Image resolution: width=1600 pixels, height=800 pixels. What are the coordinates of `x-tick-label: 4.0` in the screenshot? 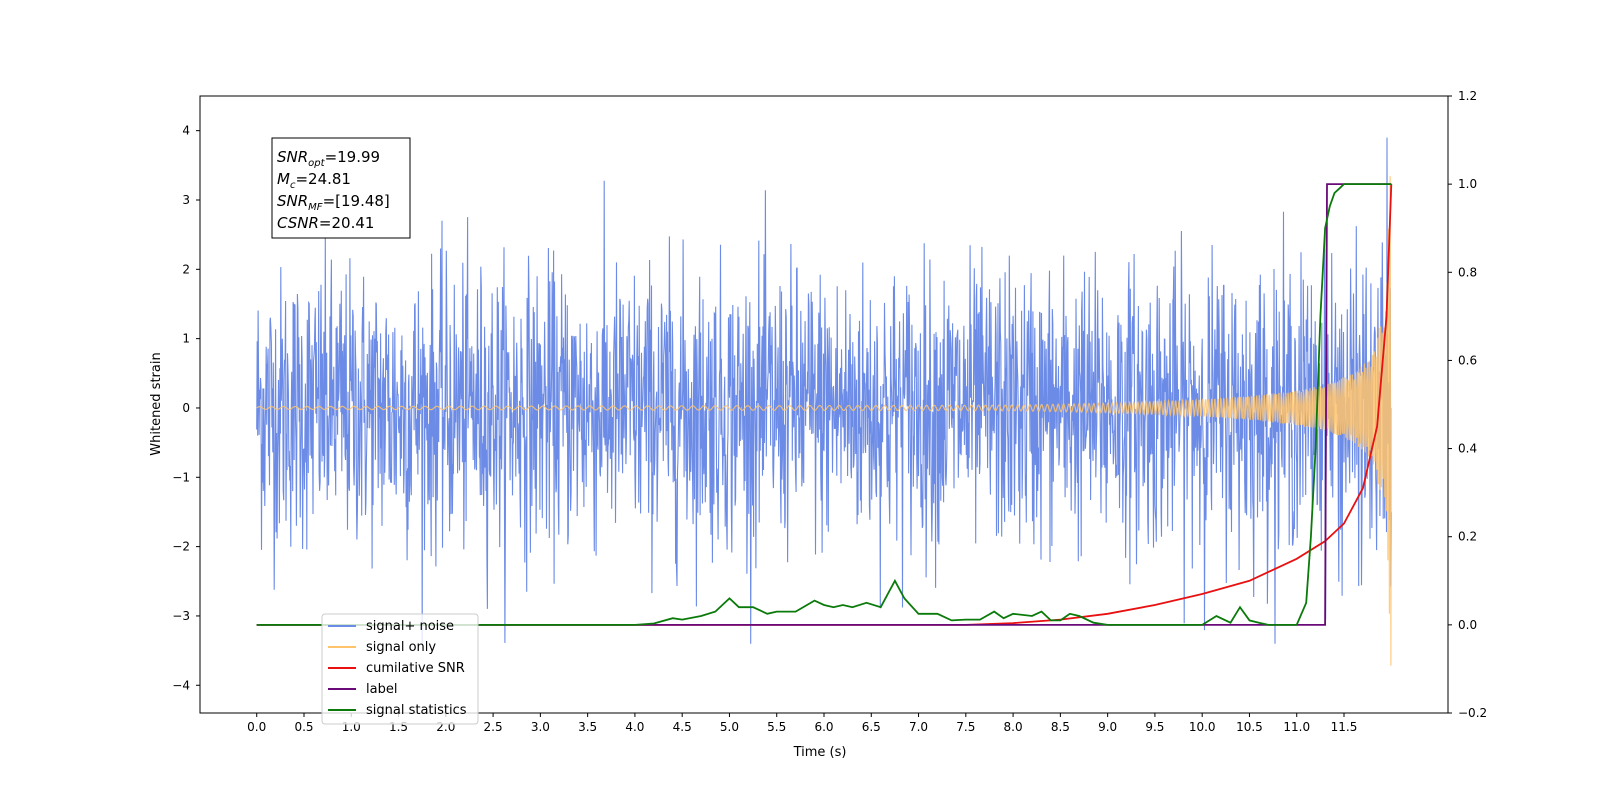 It's located at (634, 727).